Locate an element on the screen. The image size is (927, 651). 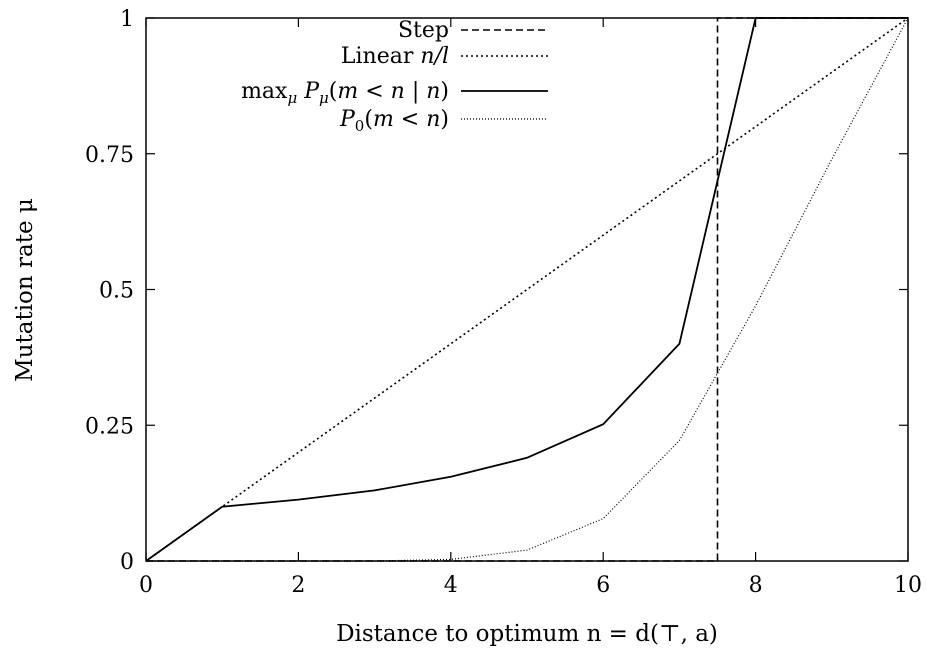
legend-label-1: Step is located at coordinates (423, 30).